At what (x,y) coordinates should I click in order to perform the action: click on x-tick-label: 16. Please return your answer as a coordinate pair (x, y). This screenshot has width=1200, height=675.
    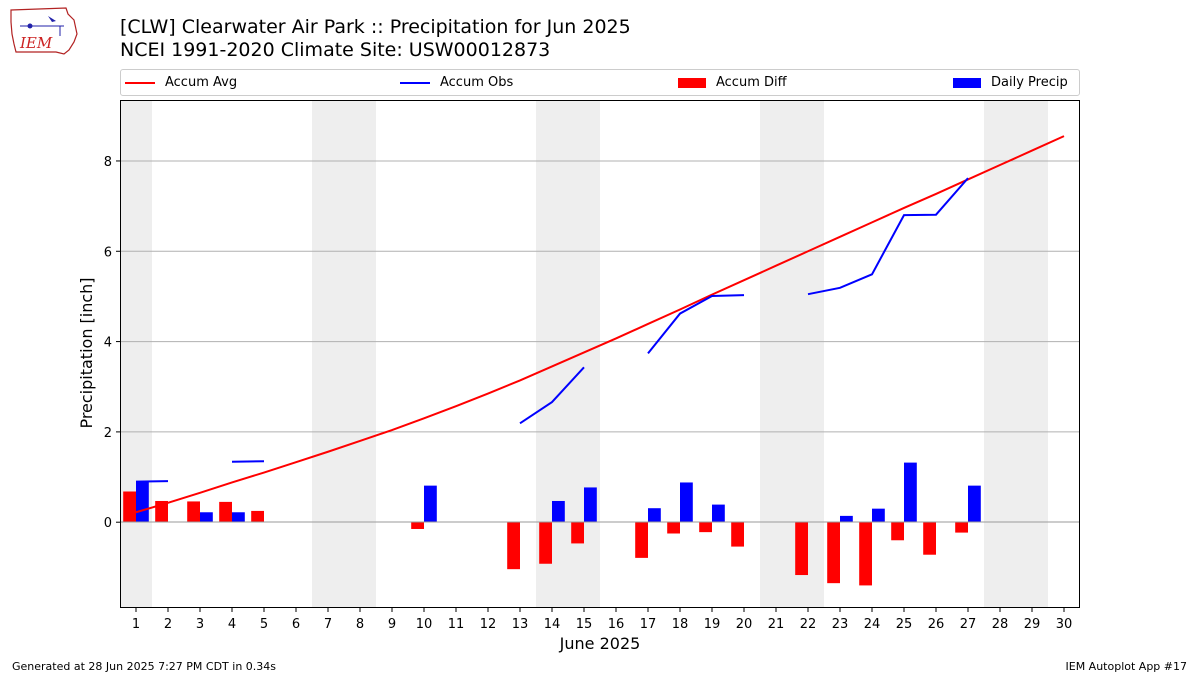
    Looking at the image, I should click on (616, 624).